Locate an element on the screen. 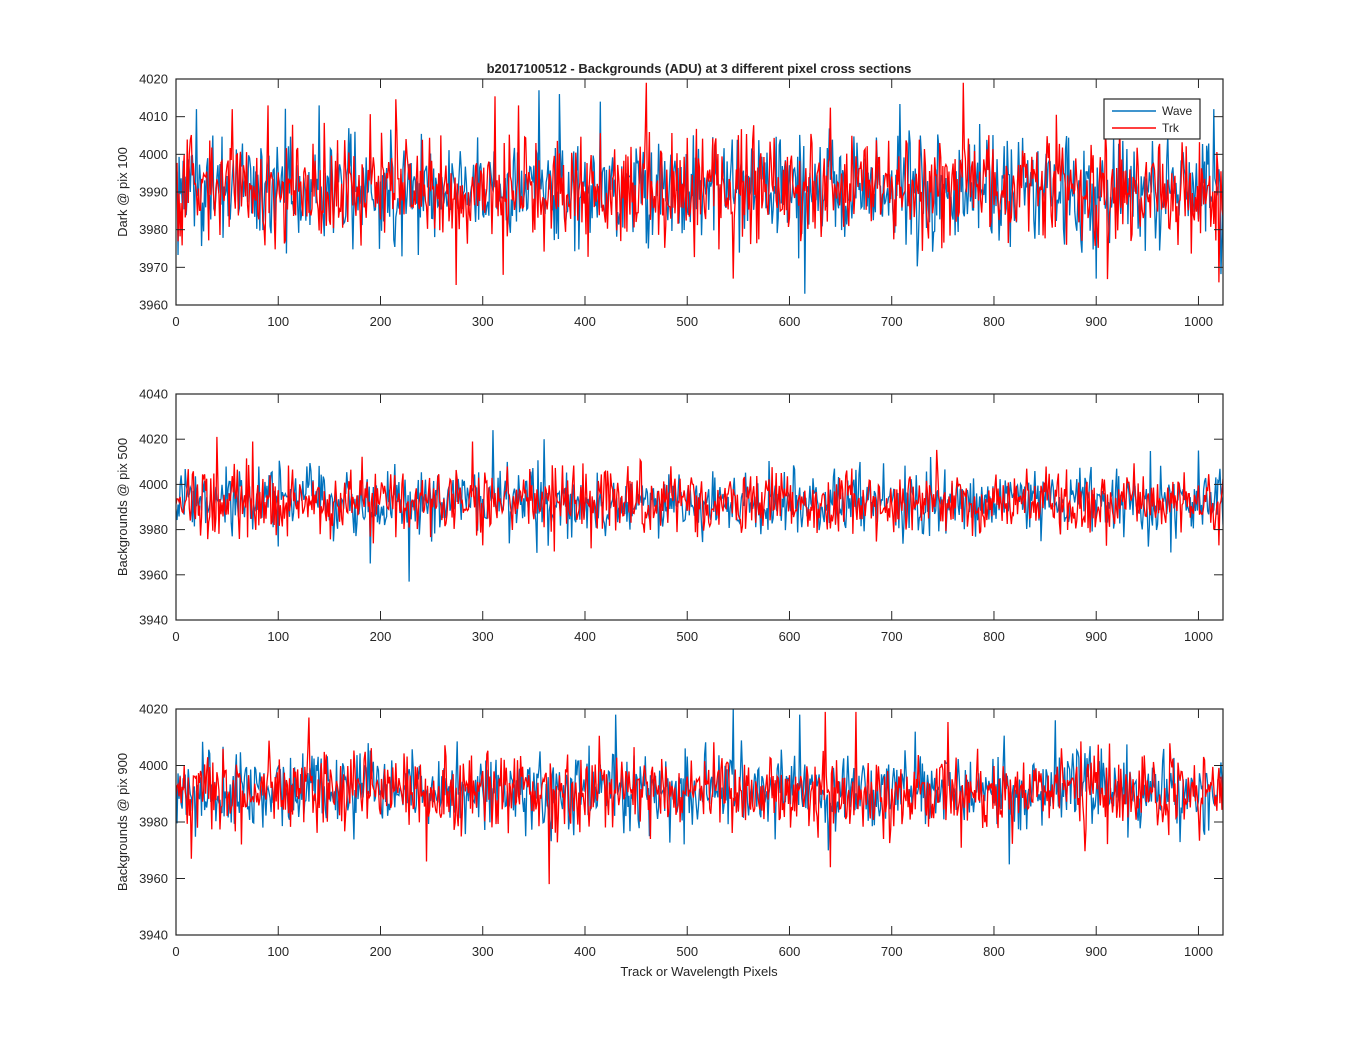  x-axis-label: Track or Wavelength Pixels is located at coordinates (699, 971).